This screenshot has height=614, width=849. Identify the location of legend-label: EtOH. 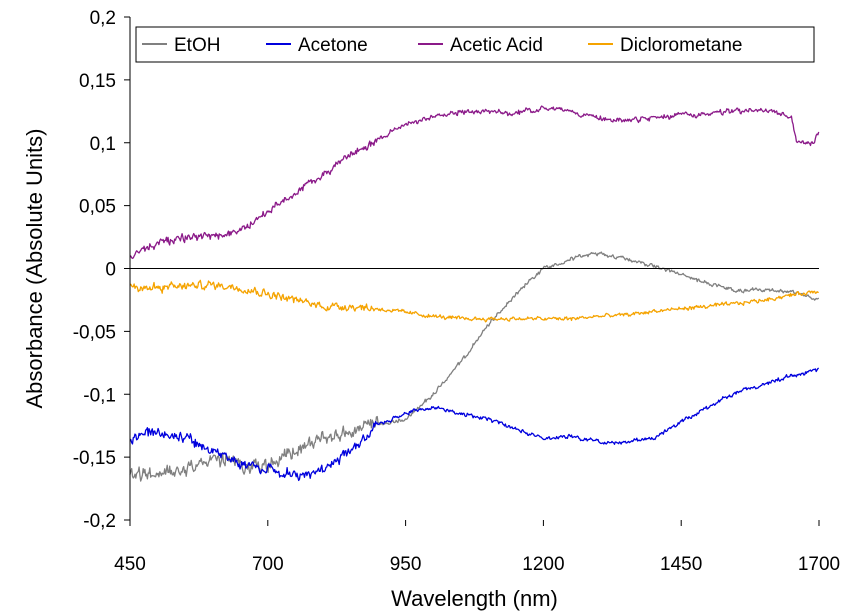
(197, 45).